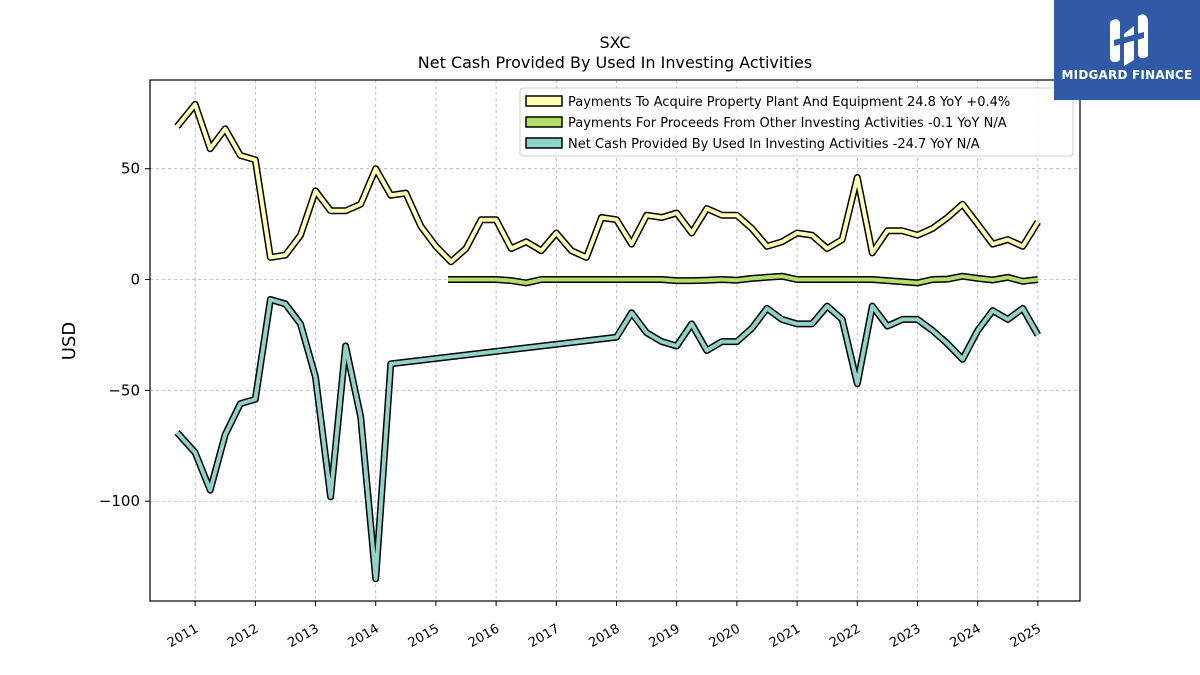 The image size is (1200, 675). Describe the element at coordinates (614, 42) in the screenshot. I see `chart-title: SXC` at that location.